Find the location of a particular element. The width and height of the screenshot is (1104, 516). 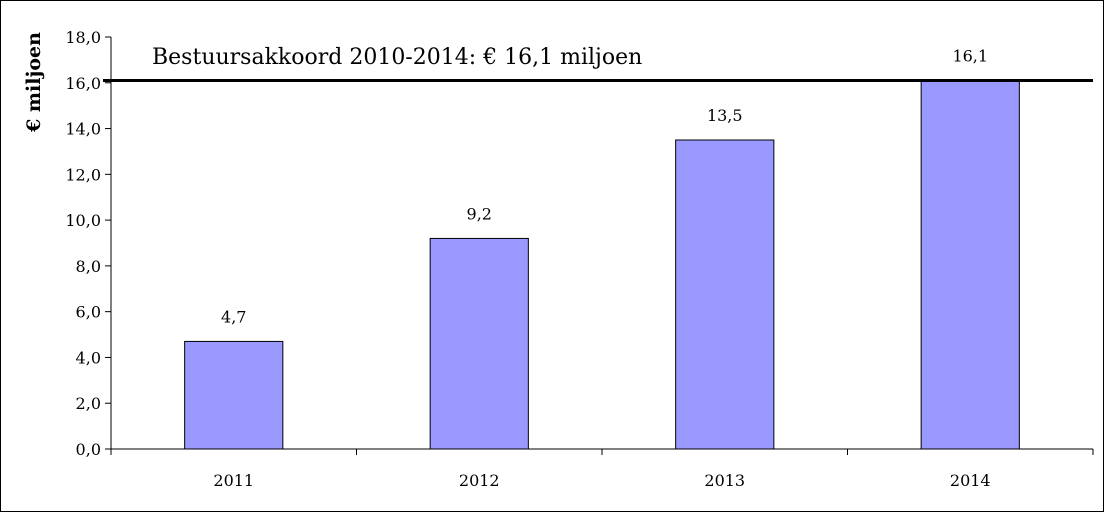

data-label: 13,5 is located at coordinates (725, 115).